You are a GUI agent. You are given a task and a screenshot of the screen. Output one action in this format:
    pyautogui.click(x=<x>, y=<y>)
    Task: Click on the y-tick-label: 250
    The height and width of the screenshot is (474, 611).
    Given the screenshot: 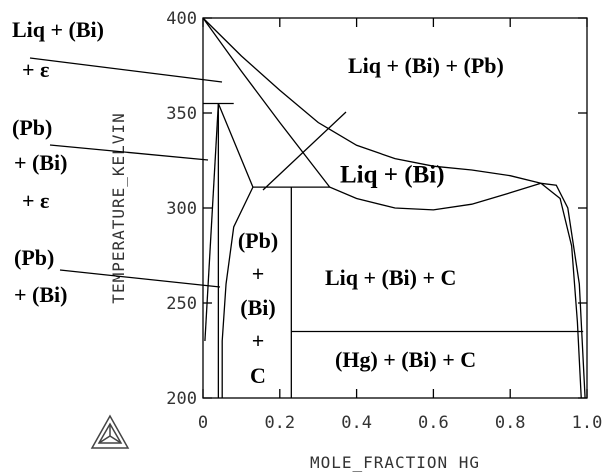 What is the action you would take?
    pyautogui.click(x=181, y=304)
    